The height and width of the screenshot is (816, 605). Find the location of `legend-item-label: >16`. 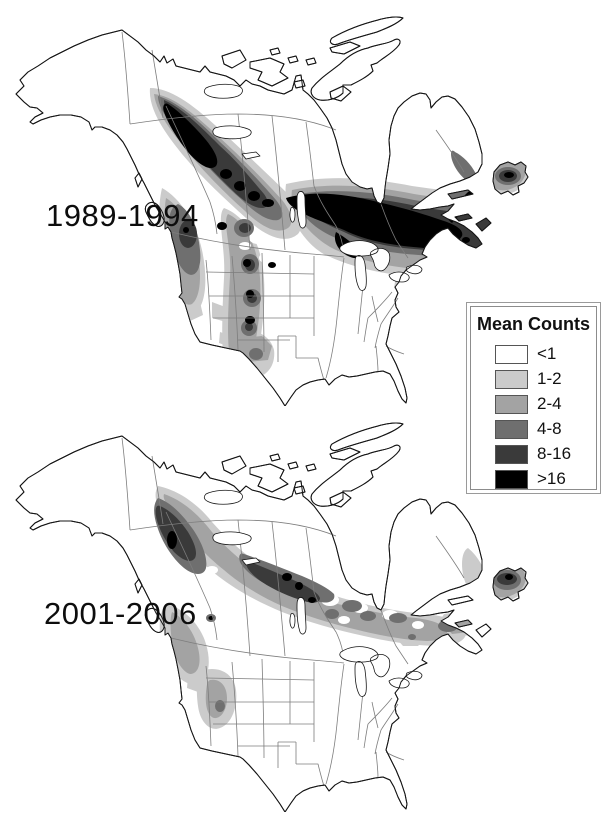

legend-item-label: >16 is located at coordinates (551, 478).